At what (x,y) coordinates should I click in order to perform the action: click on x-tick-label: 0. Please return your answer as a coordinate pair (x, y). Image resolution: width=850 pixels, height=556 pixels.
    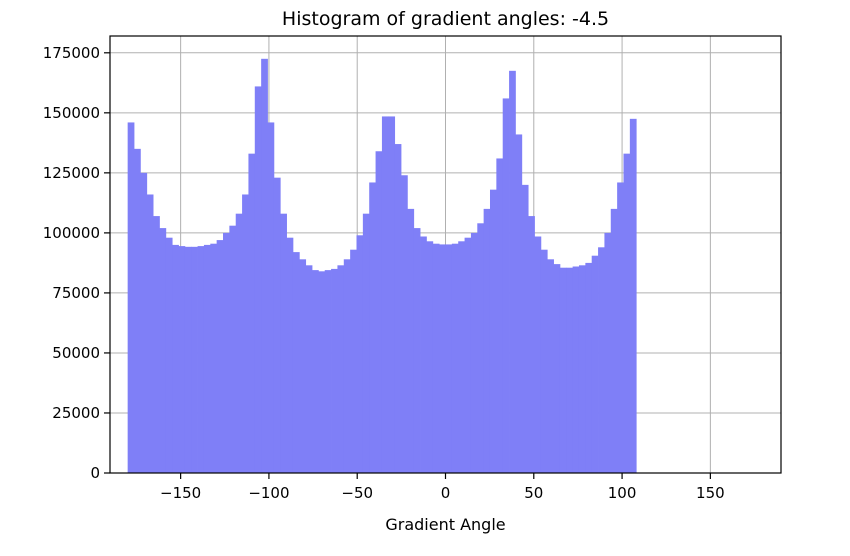
    Looking at the image, I should click on (446, 493).